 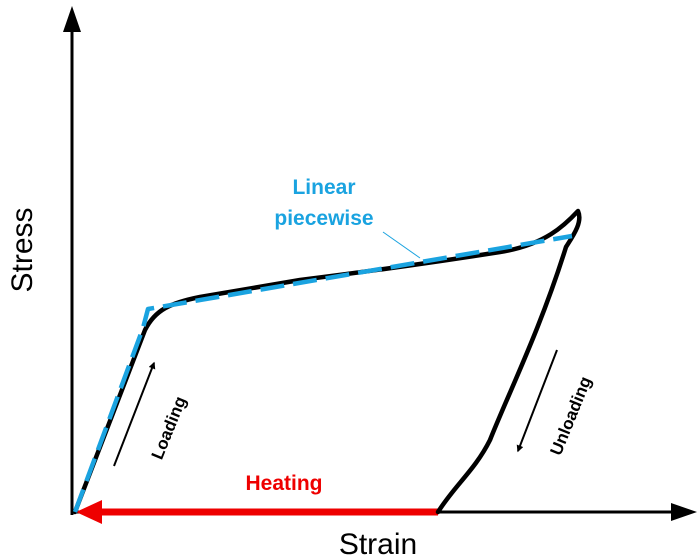 I want to click on y-axis-arrowhead, so click(x=72, y=19).